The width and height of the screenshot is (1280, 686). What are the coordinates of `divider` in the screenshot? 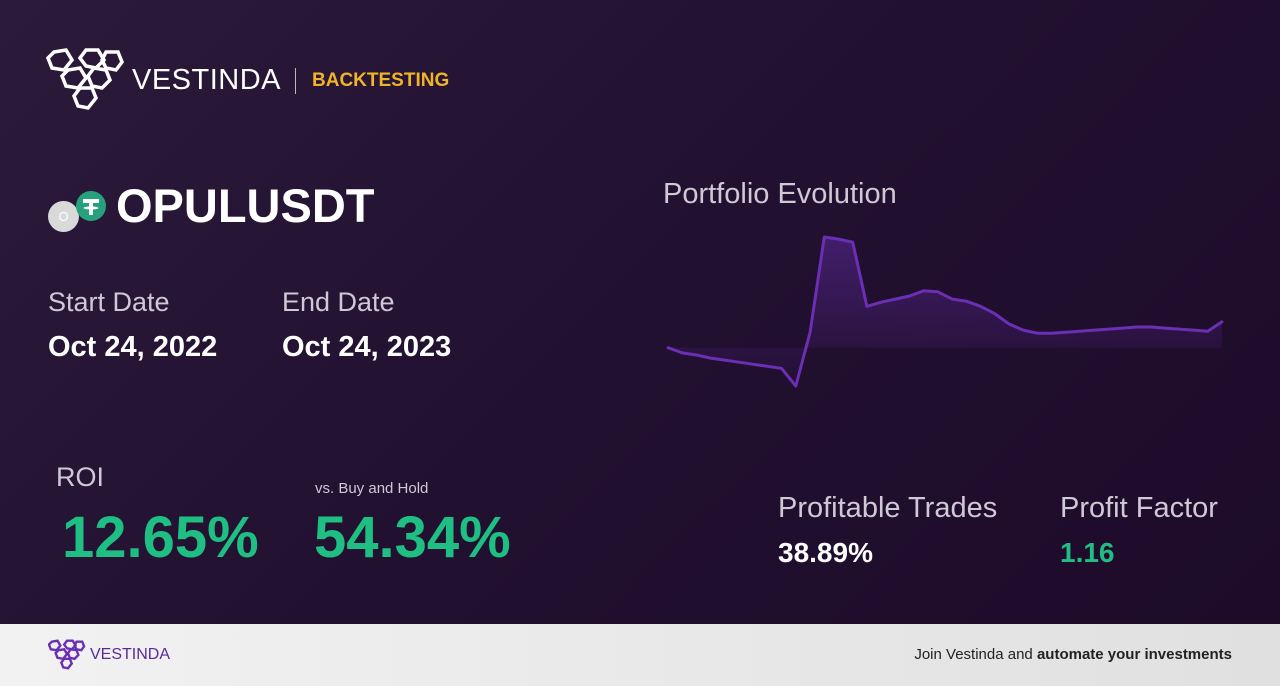 It's located at (295, 81).